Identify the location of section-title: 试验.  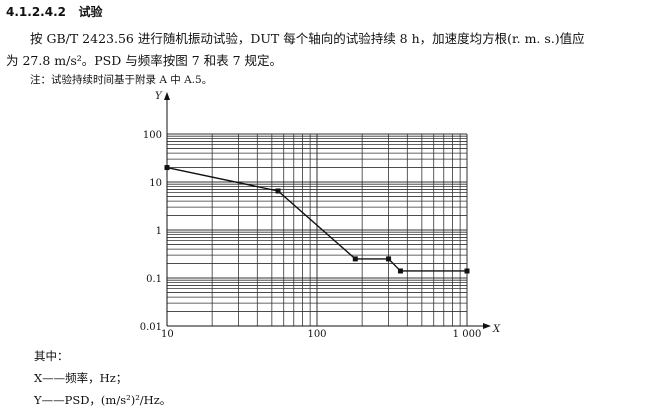
(90, 12).